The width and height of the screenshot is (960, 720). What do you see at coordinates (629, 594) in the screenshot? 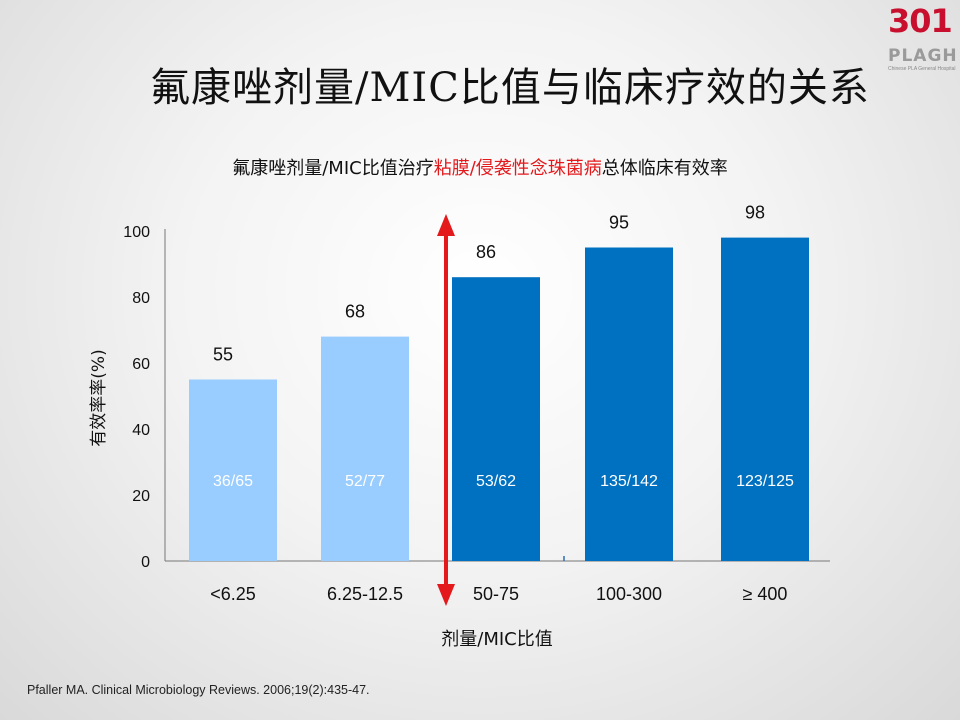
I see `x-tick-label: 100-300` at bounding box center [629, 594].